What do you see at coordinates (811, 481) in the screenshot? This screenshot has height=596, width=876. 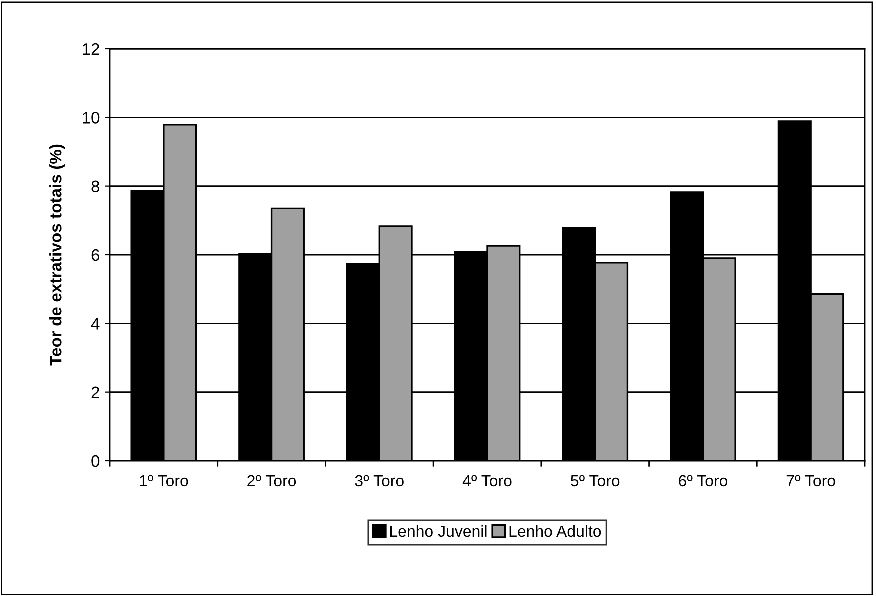 I see `x-tick-label: 7º Toro` at bounding box center [811, 481].